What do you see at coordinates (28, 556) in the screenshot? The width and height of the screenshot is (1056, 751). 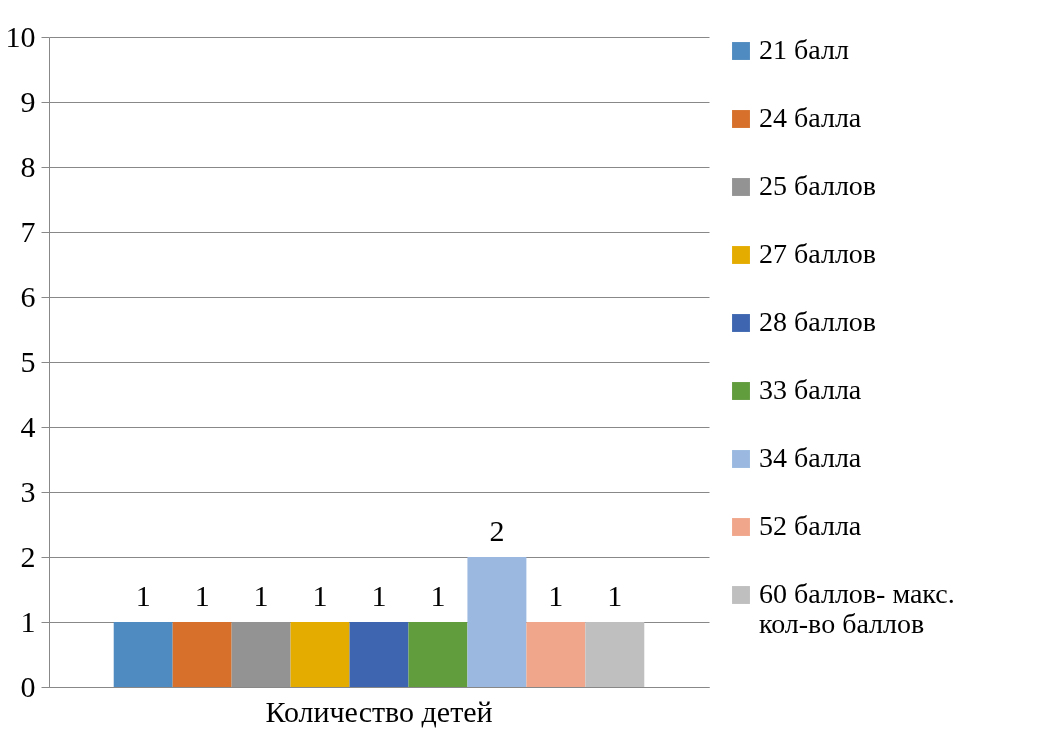 I see `y-tick-label: 2` at bounding box center [28, 556].